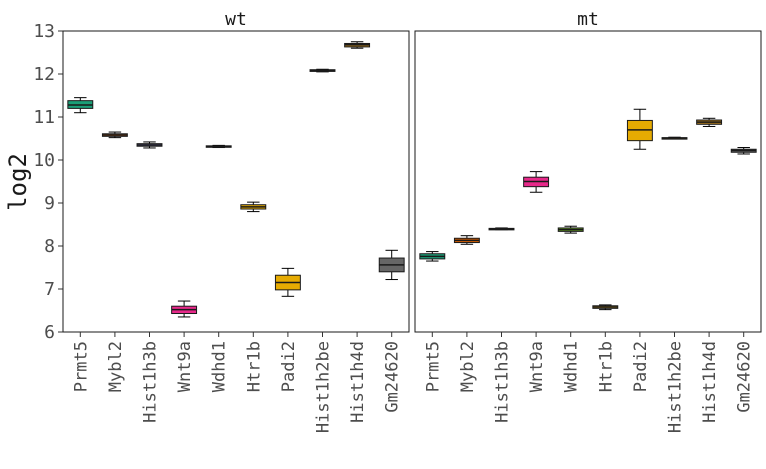 The image size is (766, 469). Describe the element at coordinates (49, 332) in the screenshot. I see `y-tick-label: 6` at that location.